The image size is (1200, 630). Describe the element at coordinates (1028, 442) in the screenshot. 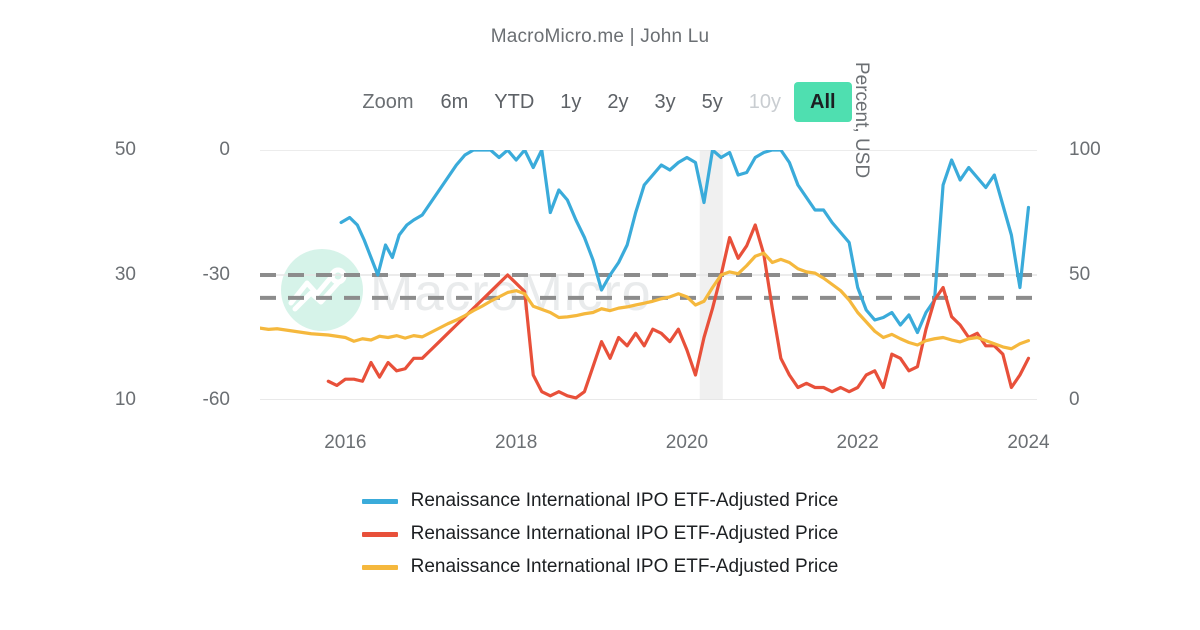

I see `x-tick-2024: 2024` at that location.